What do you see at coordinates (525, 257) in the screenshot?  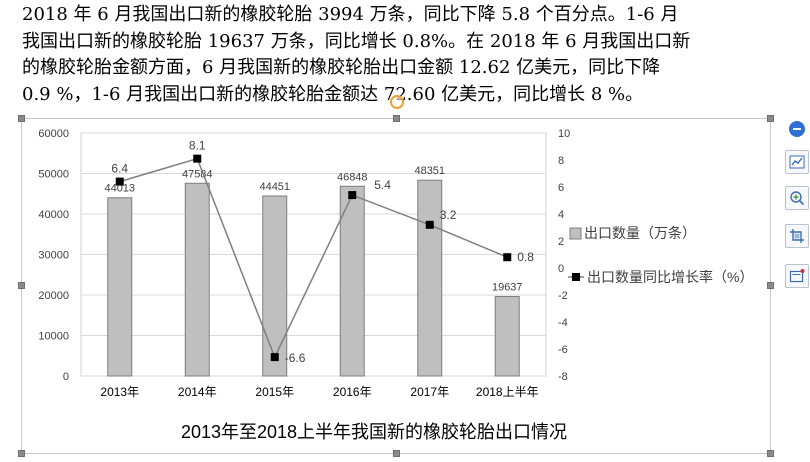 I see `line-data-label: 0.8` at bounding box center [525, 257].